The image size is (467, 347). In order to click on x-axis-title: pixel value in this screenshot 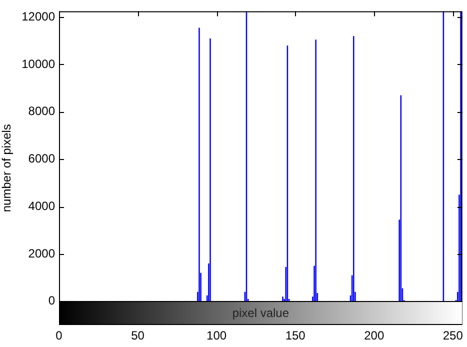, I will do `click(261, 313)`.